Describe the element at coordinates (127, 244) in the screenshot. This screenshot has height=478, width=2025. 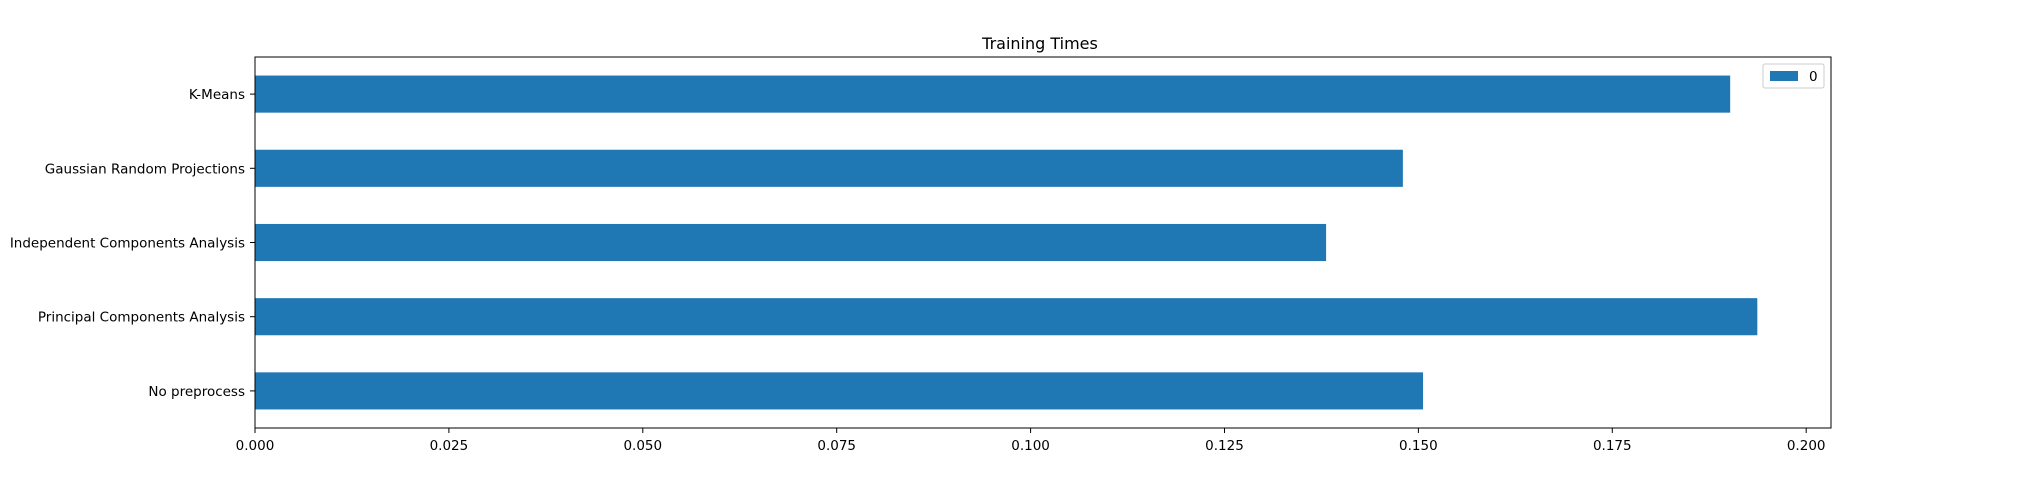
I see `y-tick-label: Independent Components Analysis` at that location.